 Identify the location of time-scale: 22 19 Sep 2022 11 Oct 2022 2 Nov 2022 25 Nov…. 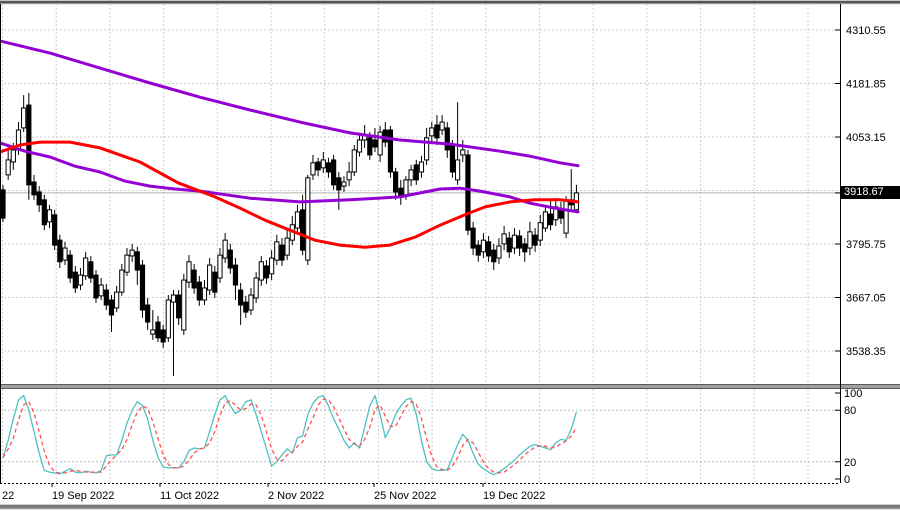
(273, 492).